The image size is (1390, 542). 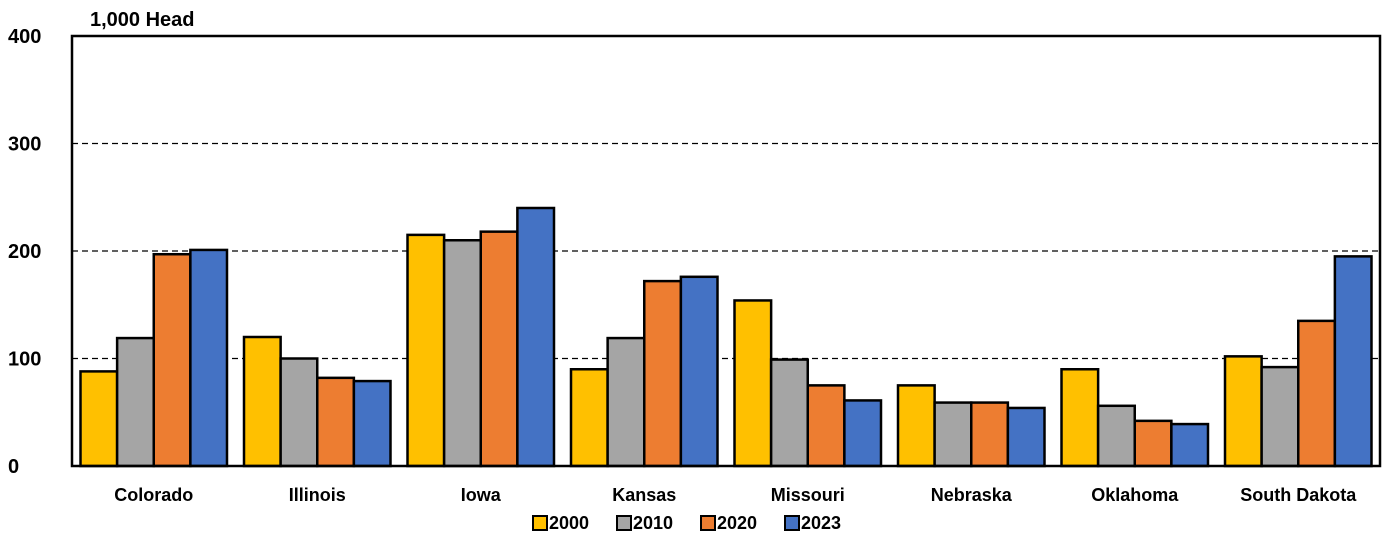 What do you see at coordinates (1317, 393) in the screenshot?
I see `bar-2020-south-dakota` at bounding box center [1317, 393].